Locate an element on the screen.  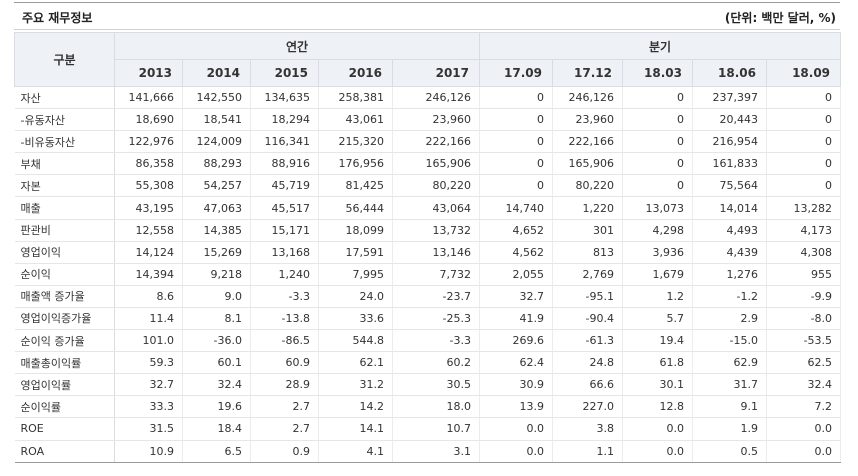
table-cell: 9.1 is located at coordinates (730, 407).